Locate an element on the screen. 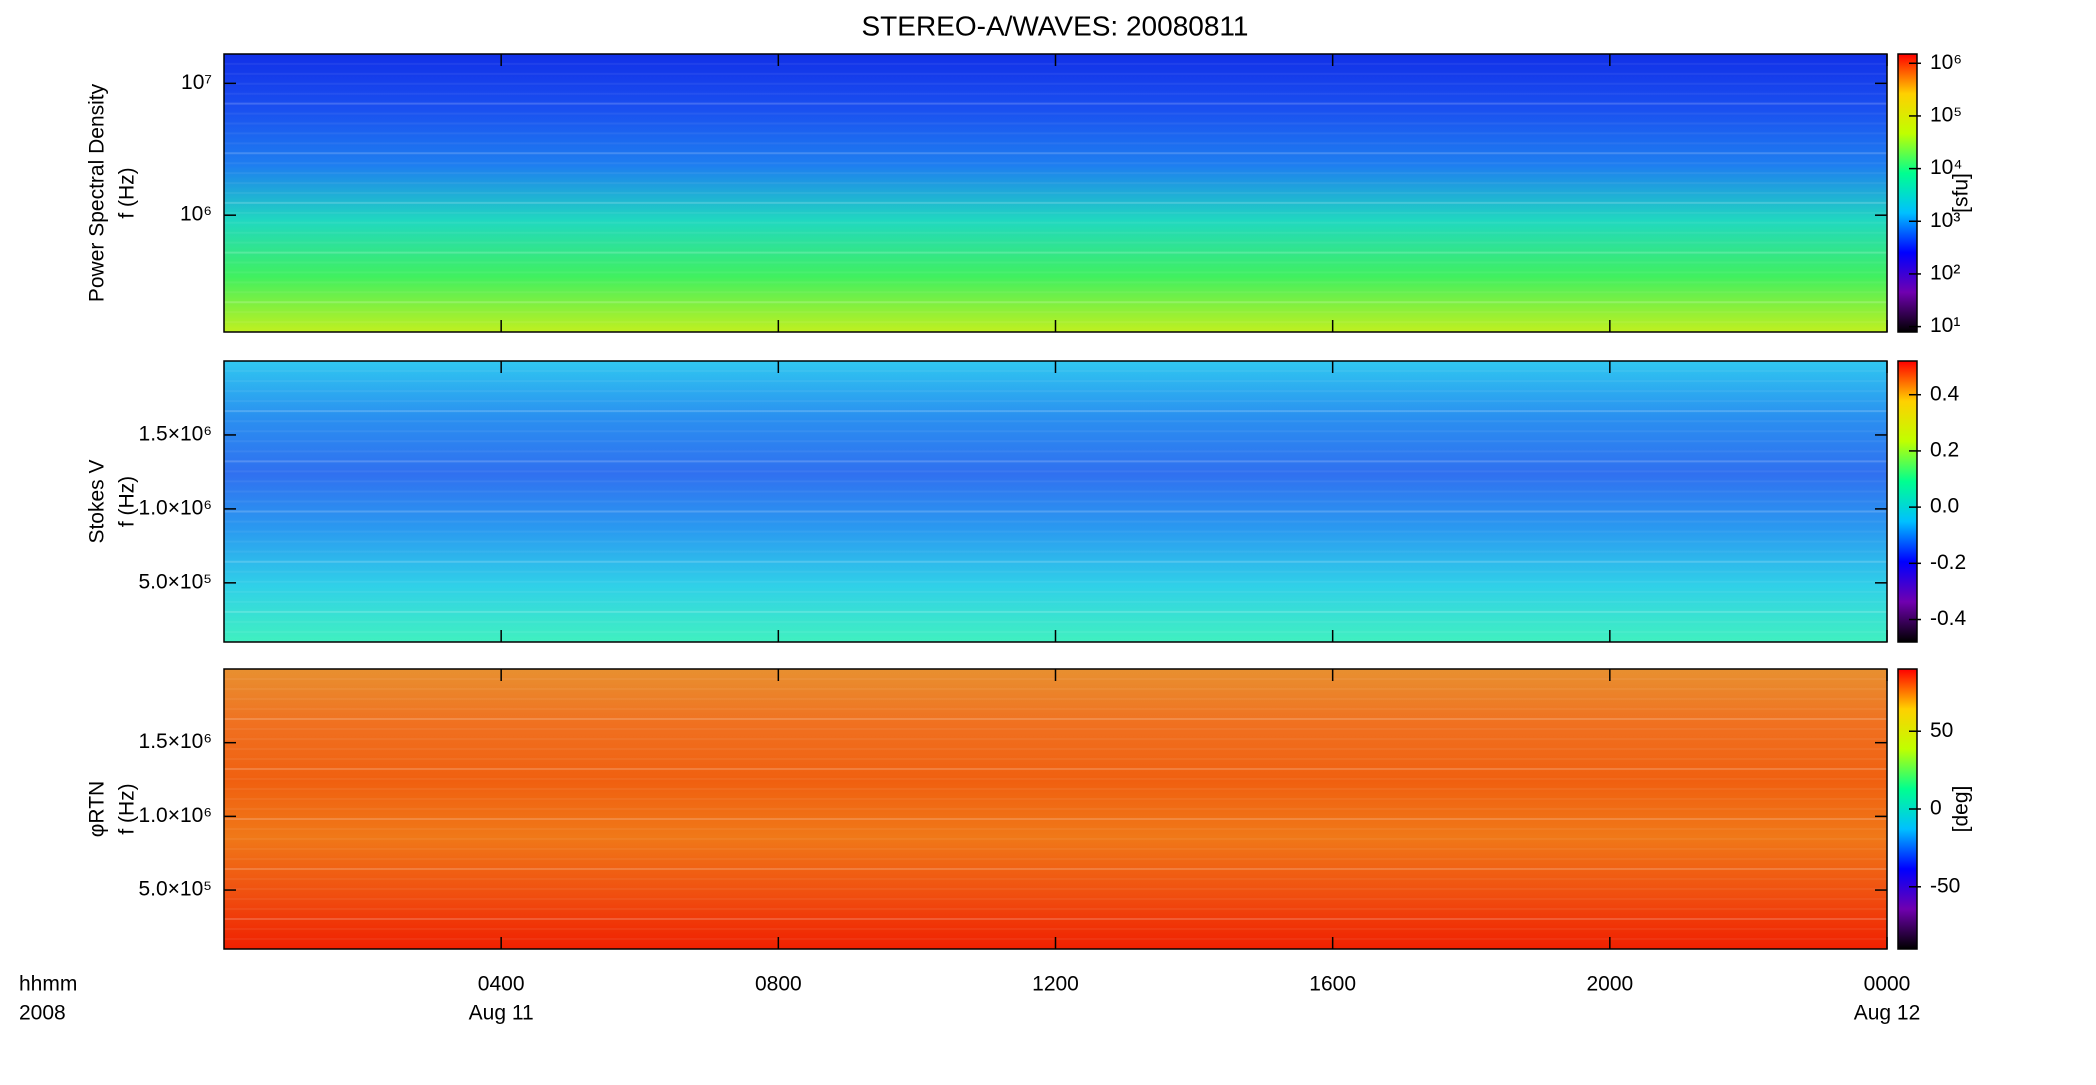 This screenshot has height=1085, width=2096. x-axis-label: hhmm is located at coordinates (48, 984).